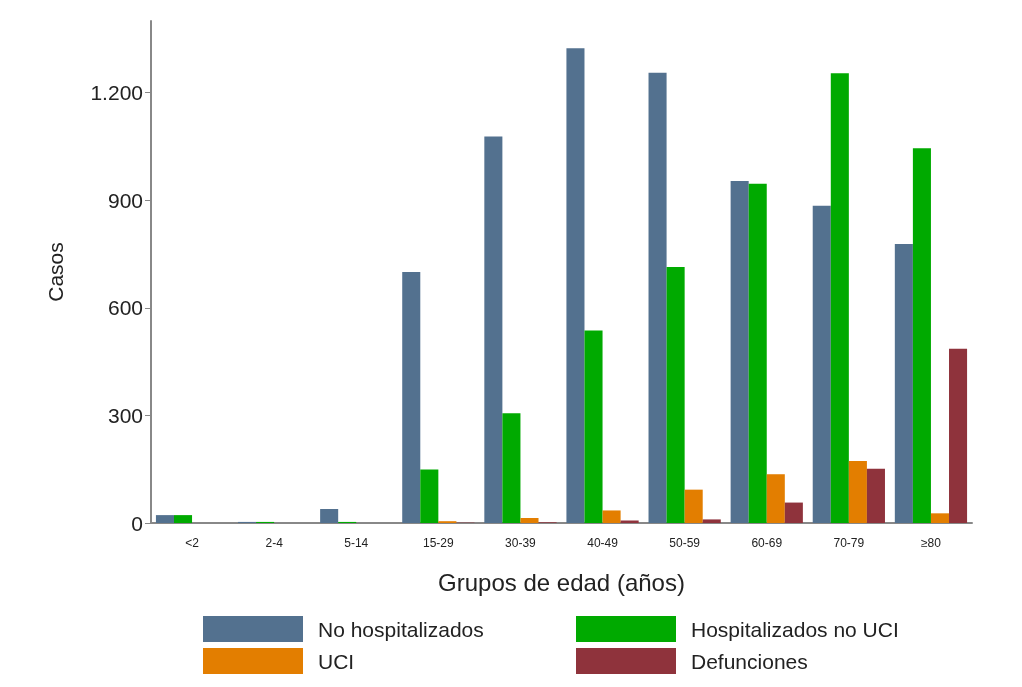 Image resolution: width=1022 pixels, height=687 pixels. Describe the element at coordinates (336, 661) in the screenshot. I see `legend-label: UCI` at that location.